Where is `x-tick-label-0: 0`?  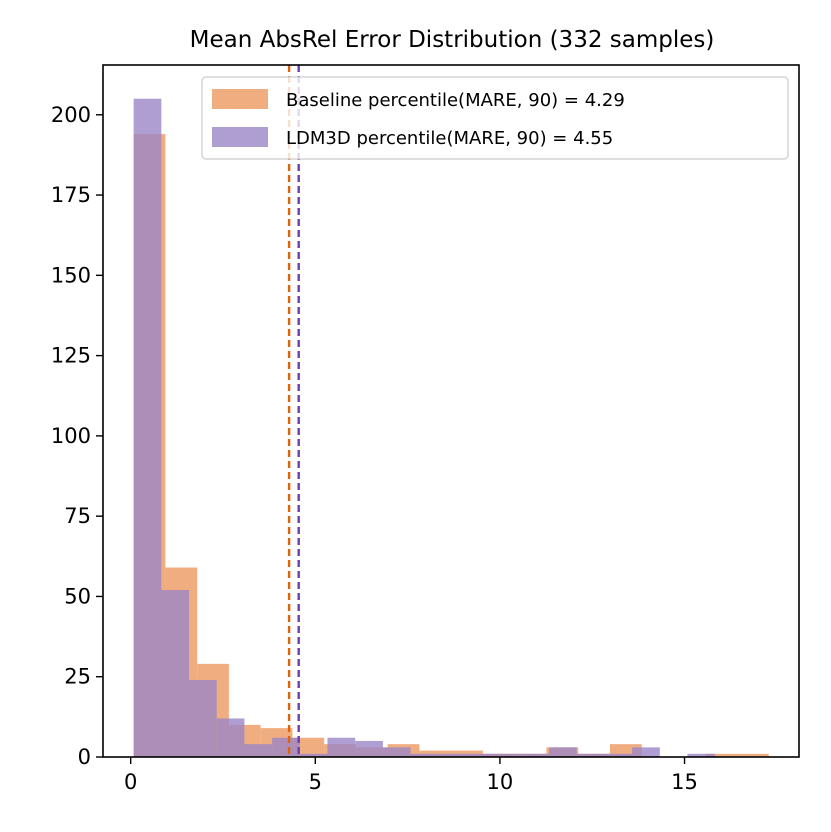 x-tick-label-0: 0 is located at coordinates (130, 782).